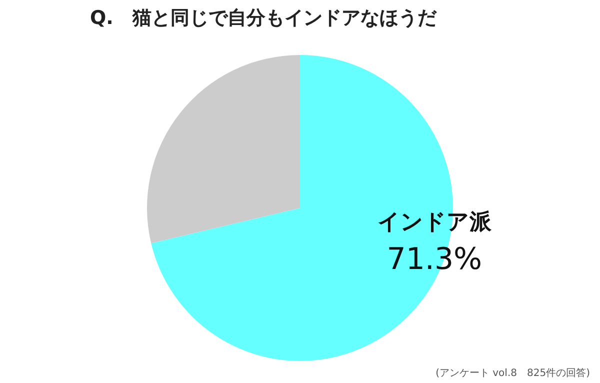  I want to click on chart-title: Q. 猫と同じで自分もインドアなほうだ, so click(264, 18).